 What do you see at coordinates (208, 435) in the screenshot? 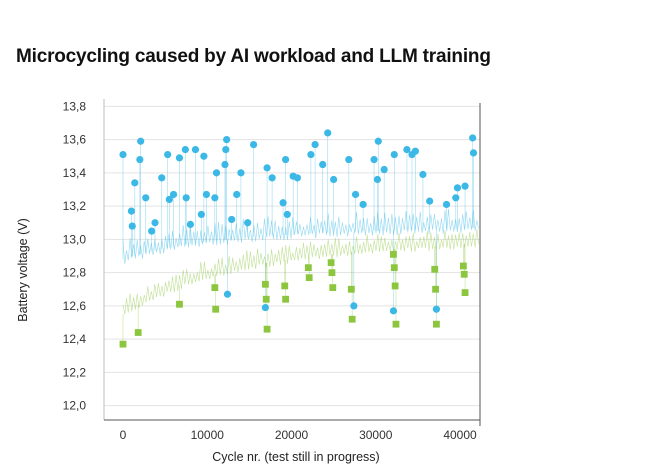
I see `x-tick-label: 10000` at bounding box center [208, 435].